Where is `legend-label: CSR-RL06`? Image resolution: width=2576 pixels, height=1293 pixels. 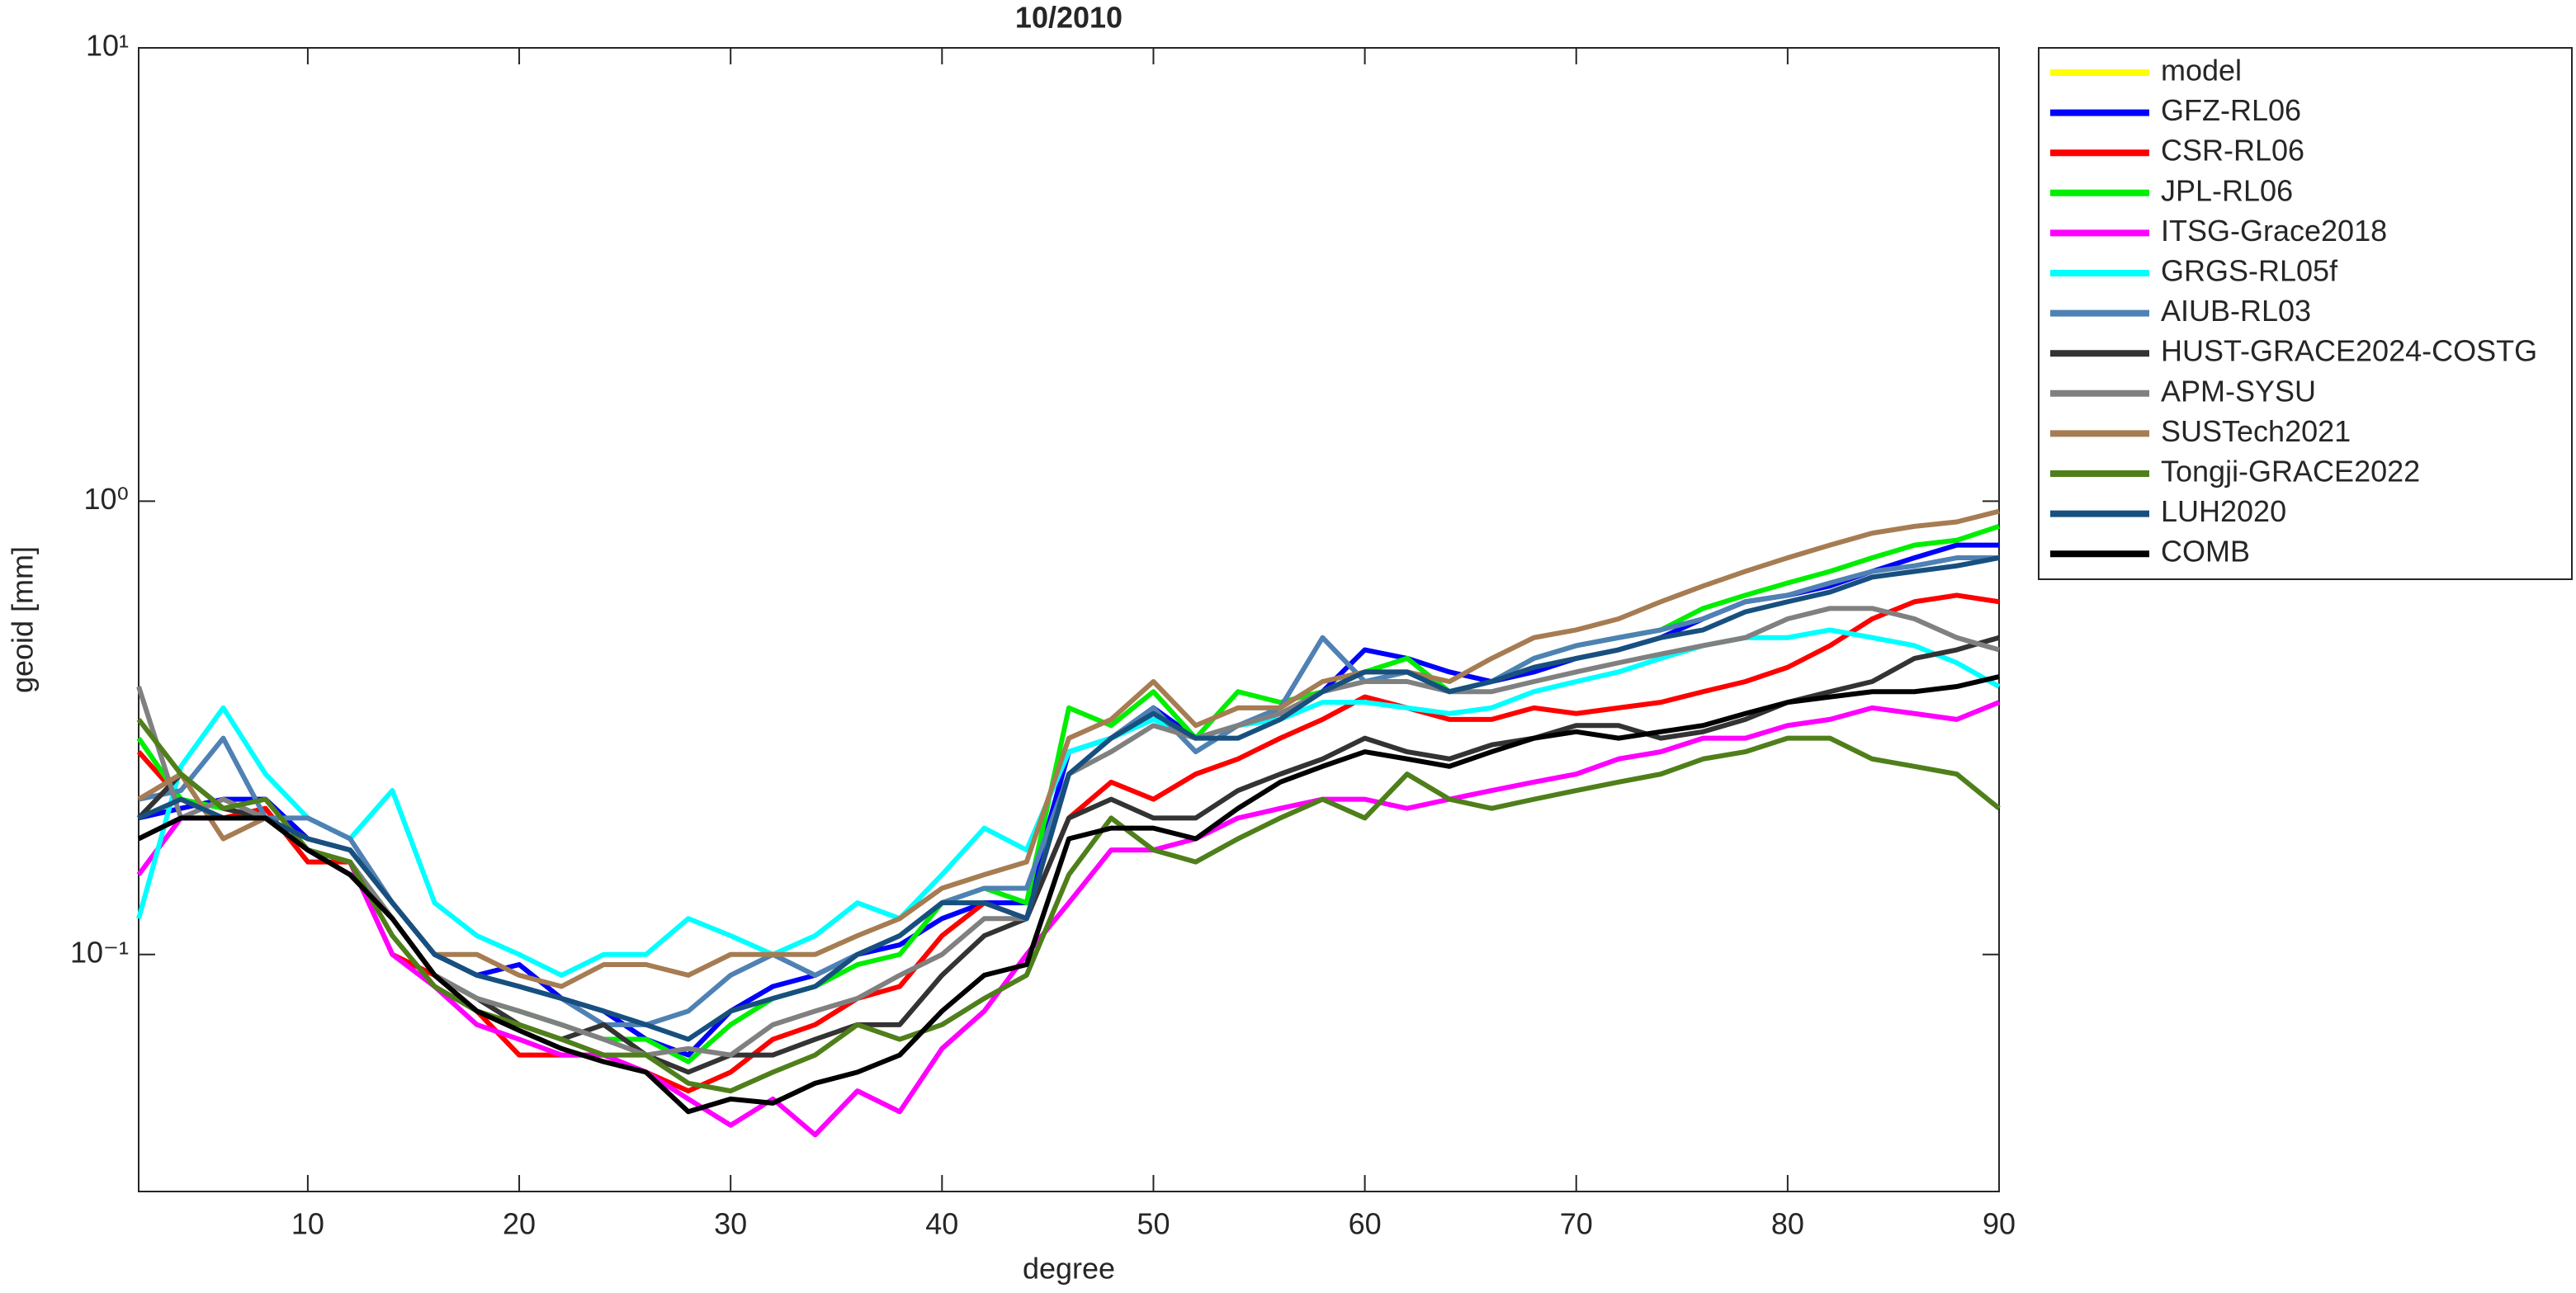
legend-label: CSR-RL06 is located at coordinates (2232, 151).